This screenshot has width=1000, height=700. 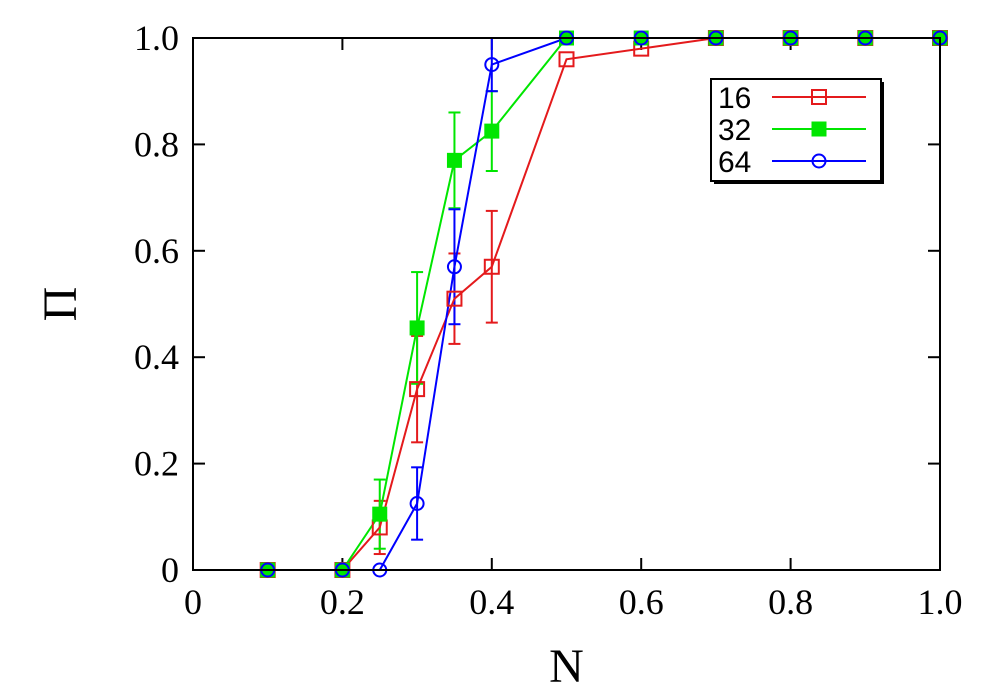 I want to click on y-tick-label: 0, so click(x=170, y=570).